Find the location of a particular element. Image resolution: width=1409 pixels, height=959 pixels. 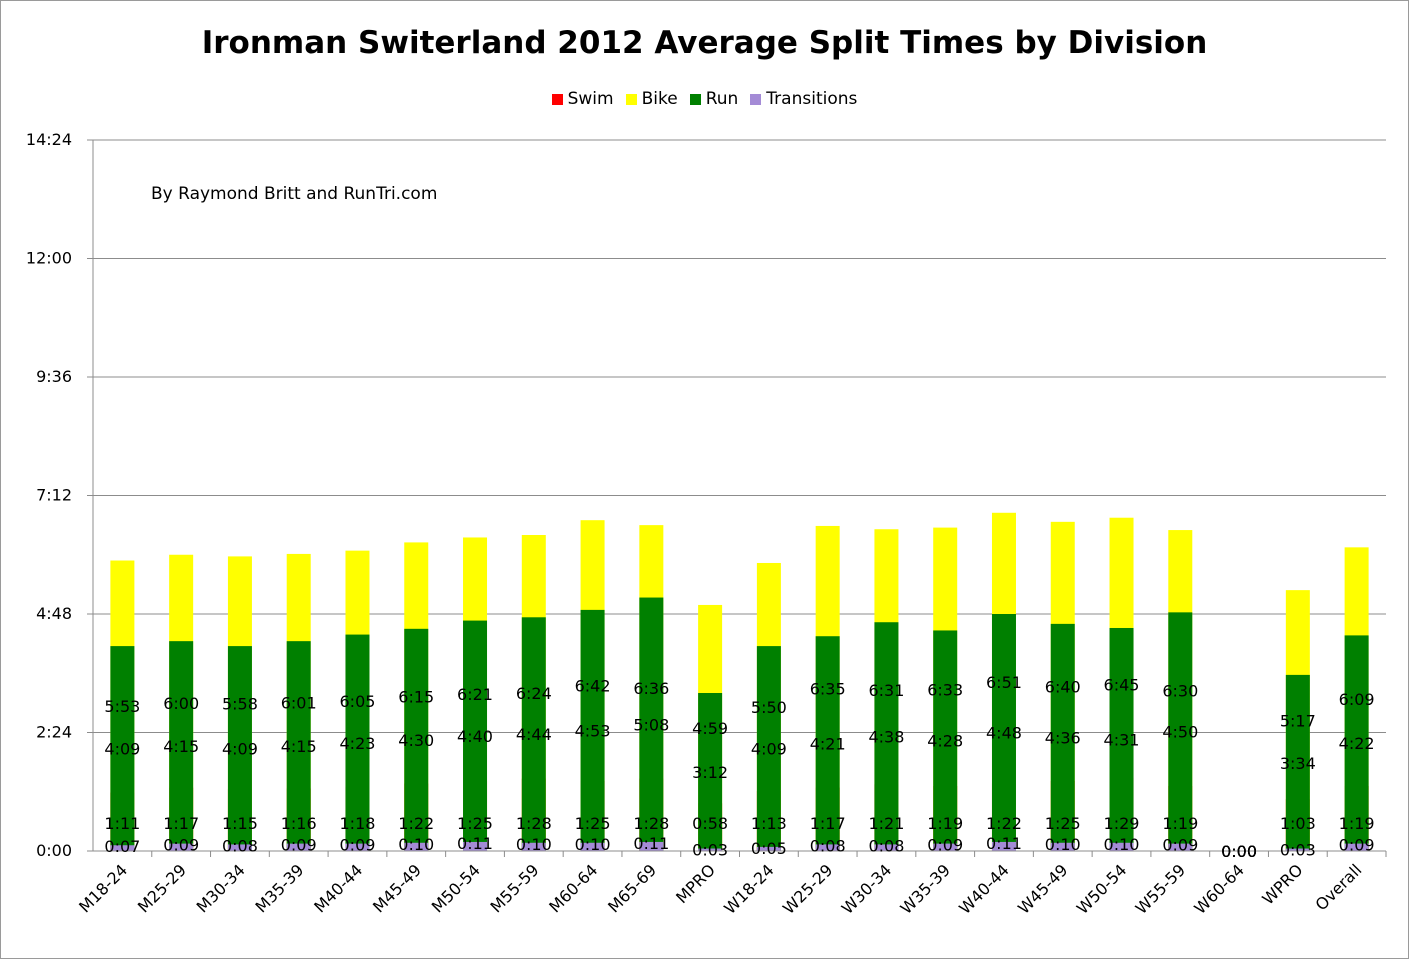

data-label-run-w50-54: 4:31 is located at coordinates (1122, 739).